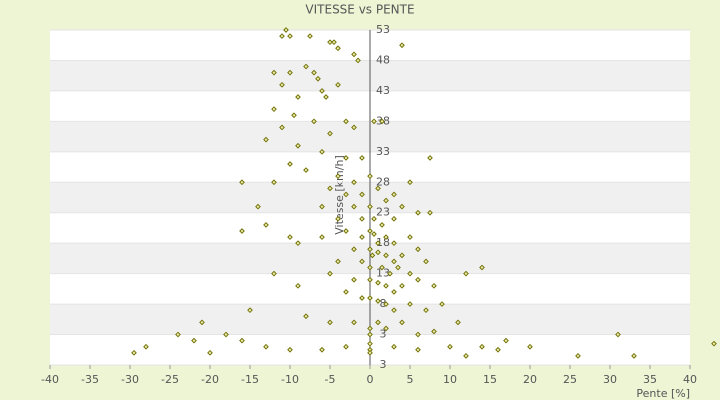  What do you see at coordinates (690, 379) in the screenshot?
I see `x-tick-label: 40` at bounding box center [690, 379].